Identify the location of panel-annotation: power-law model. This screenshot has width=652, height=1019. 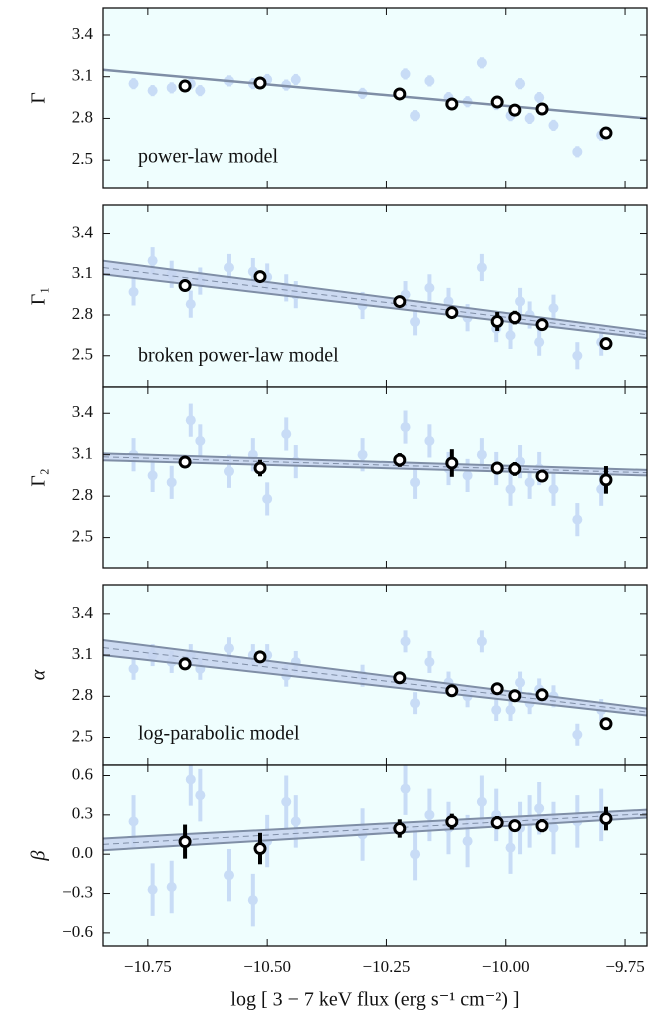
(208, 157).